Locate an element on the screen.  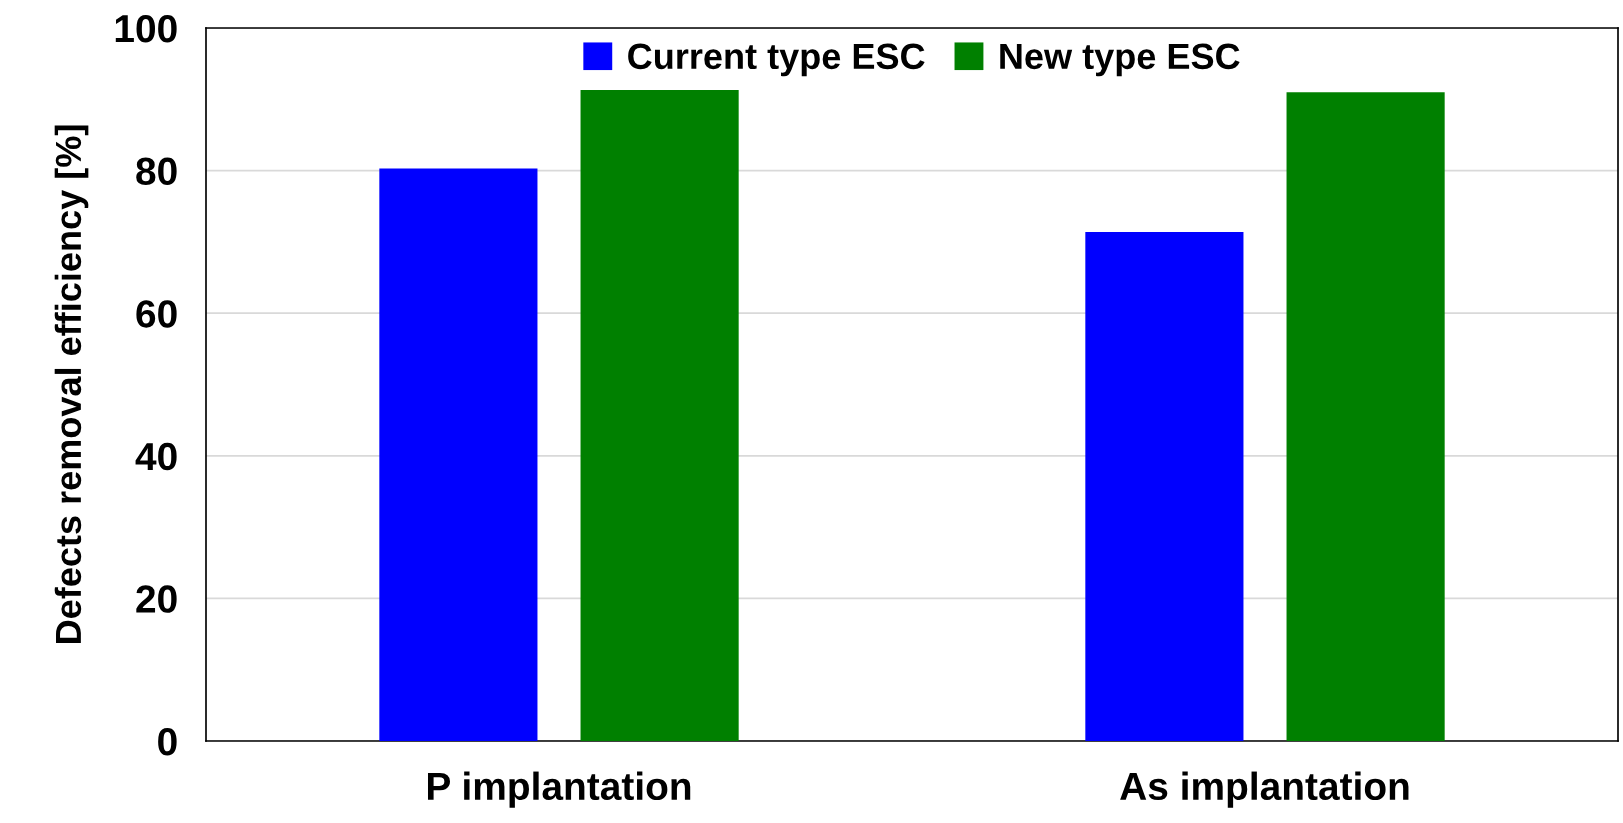
y-tick-label: 60 is located at coordinates (156, 314).